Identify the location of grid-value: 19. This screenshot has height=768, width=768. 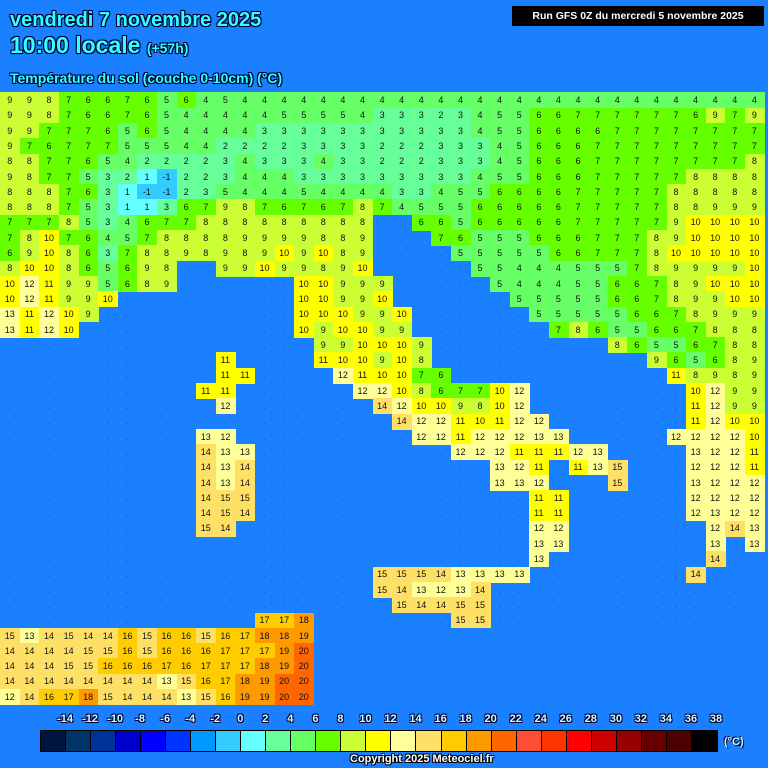
(284, 666).